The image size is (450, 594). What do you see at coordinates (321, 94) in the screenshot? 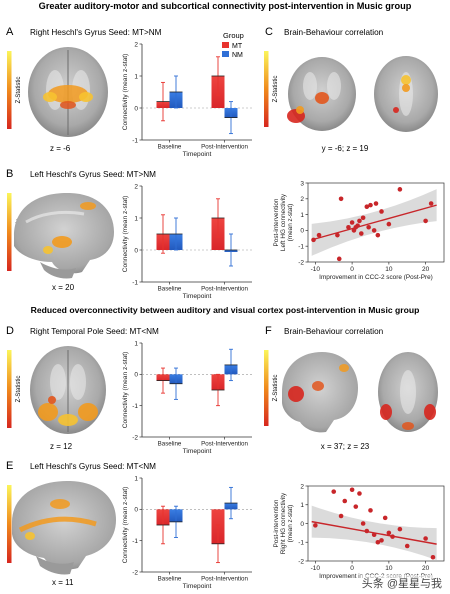
I see `brain-coronal-c` at bounding box center [321, 94].